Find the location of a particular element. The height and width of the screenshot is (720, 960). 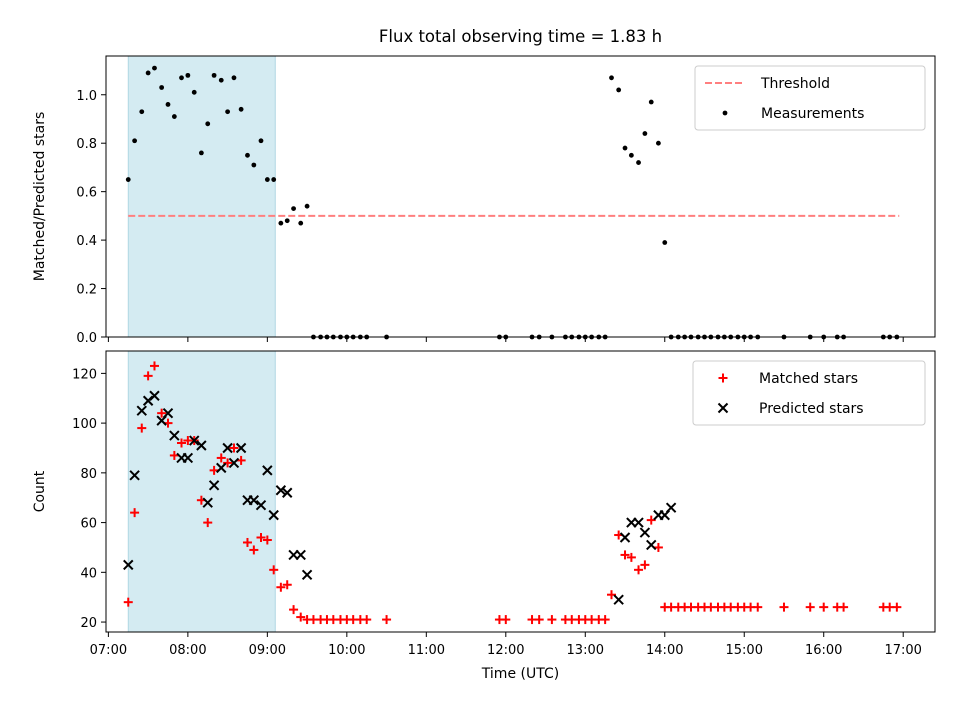

x-tick-label: 11:00 is located at coordinates (426, 650).